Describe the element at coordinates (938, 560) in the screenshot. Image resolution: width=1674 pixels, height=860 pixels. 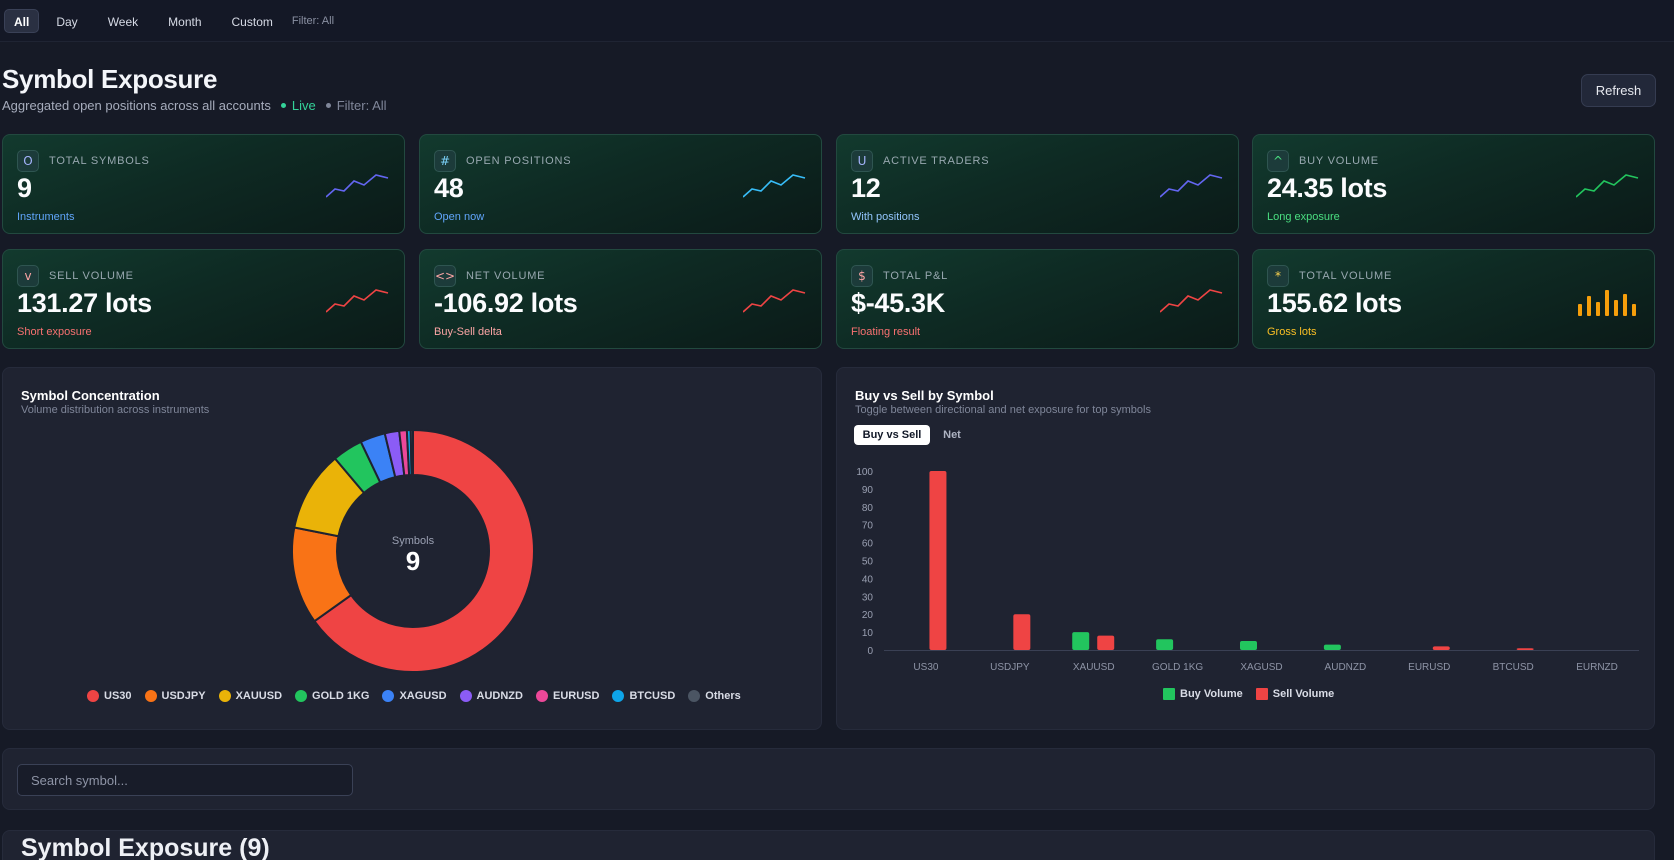
I see `bar-sell-us30` at that location.